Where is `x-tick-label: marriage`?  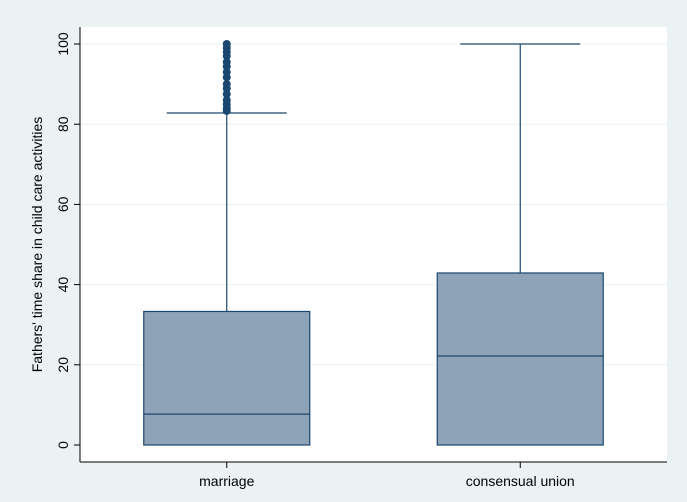
x-tick-label: marriage is located at coordinates (226, 481).